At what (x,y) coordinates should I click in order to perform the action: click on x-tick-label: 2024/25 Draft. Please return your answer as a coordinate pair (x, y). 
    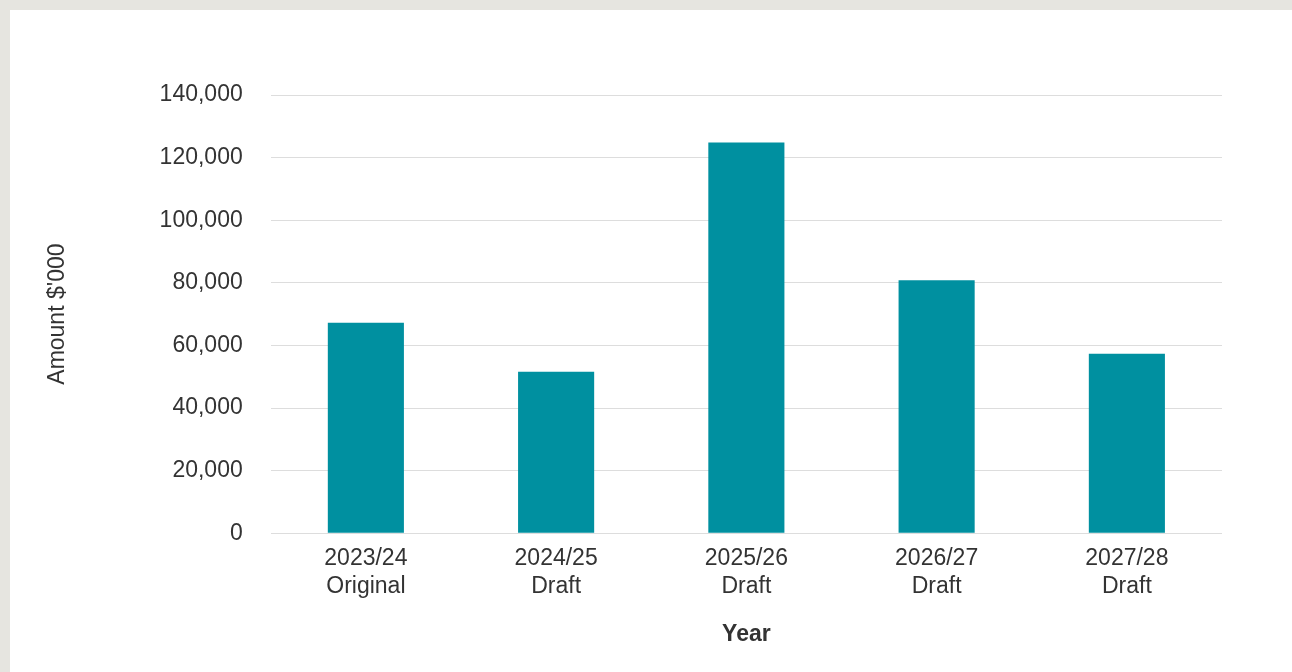
    Looking at the image, I should click on (556, 571).